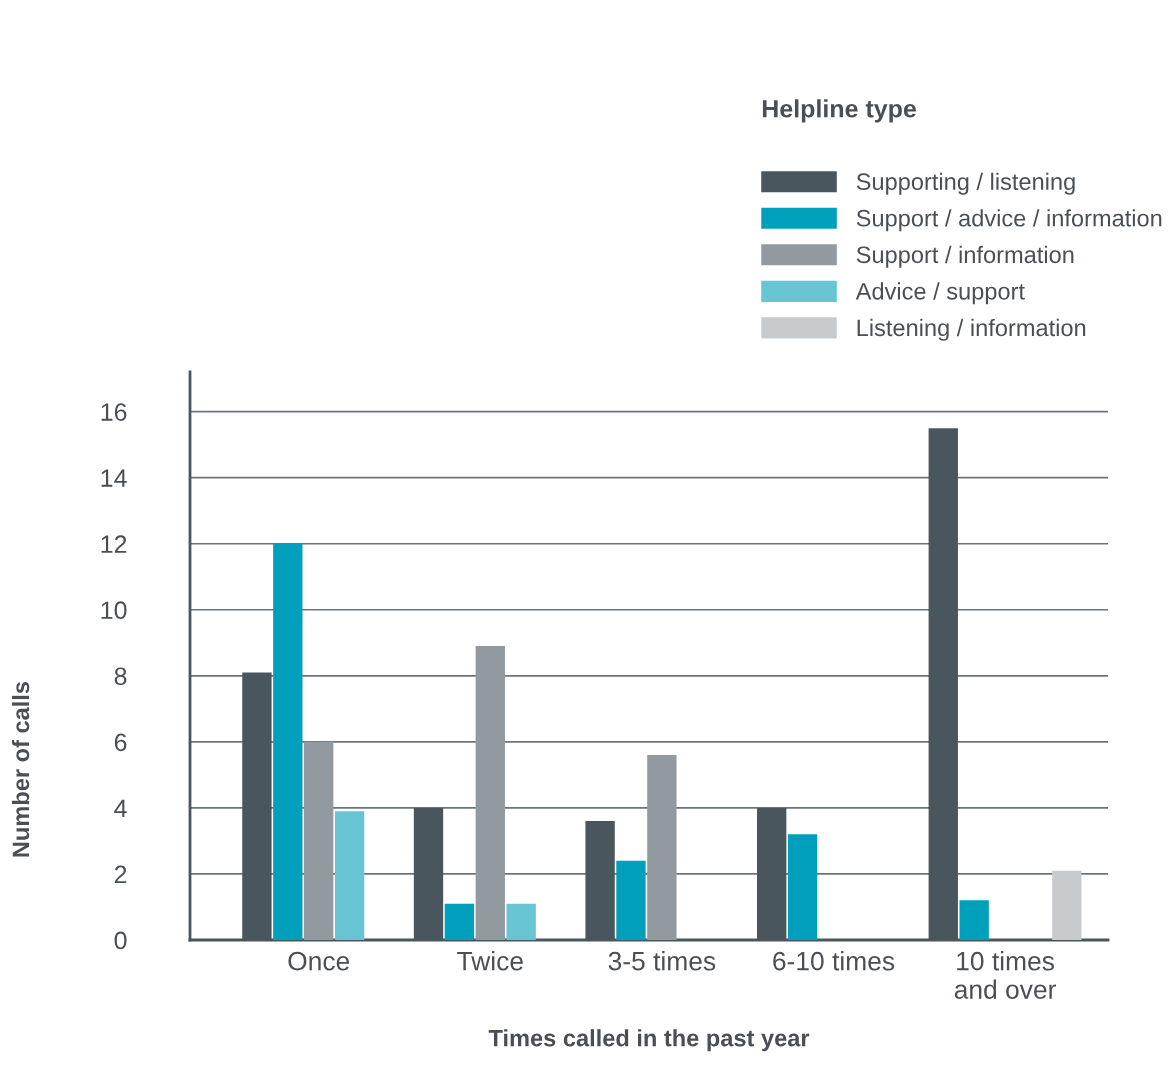 This screenshot has width=1176, height=1090. What do you see at coordinates (120, 742) in the screenshot?
I see `y-tick-label: 6` at bounding box center [120, 742].